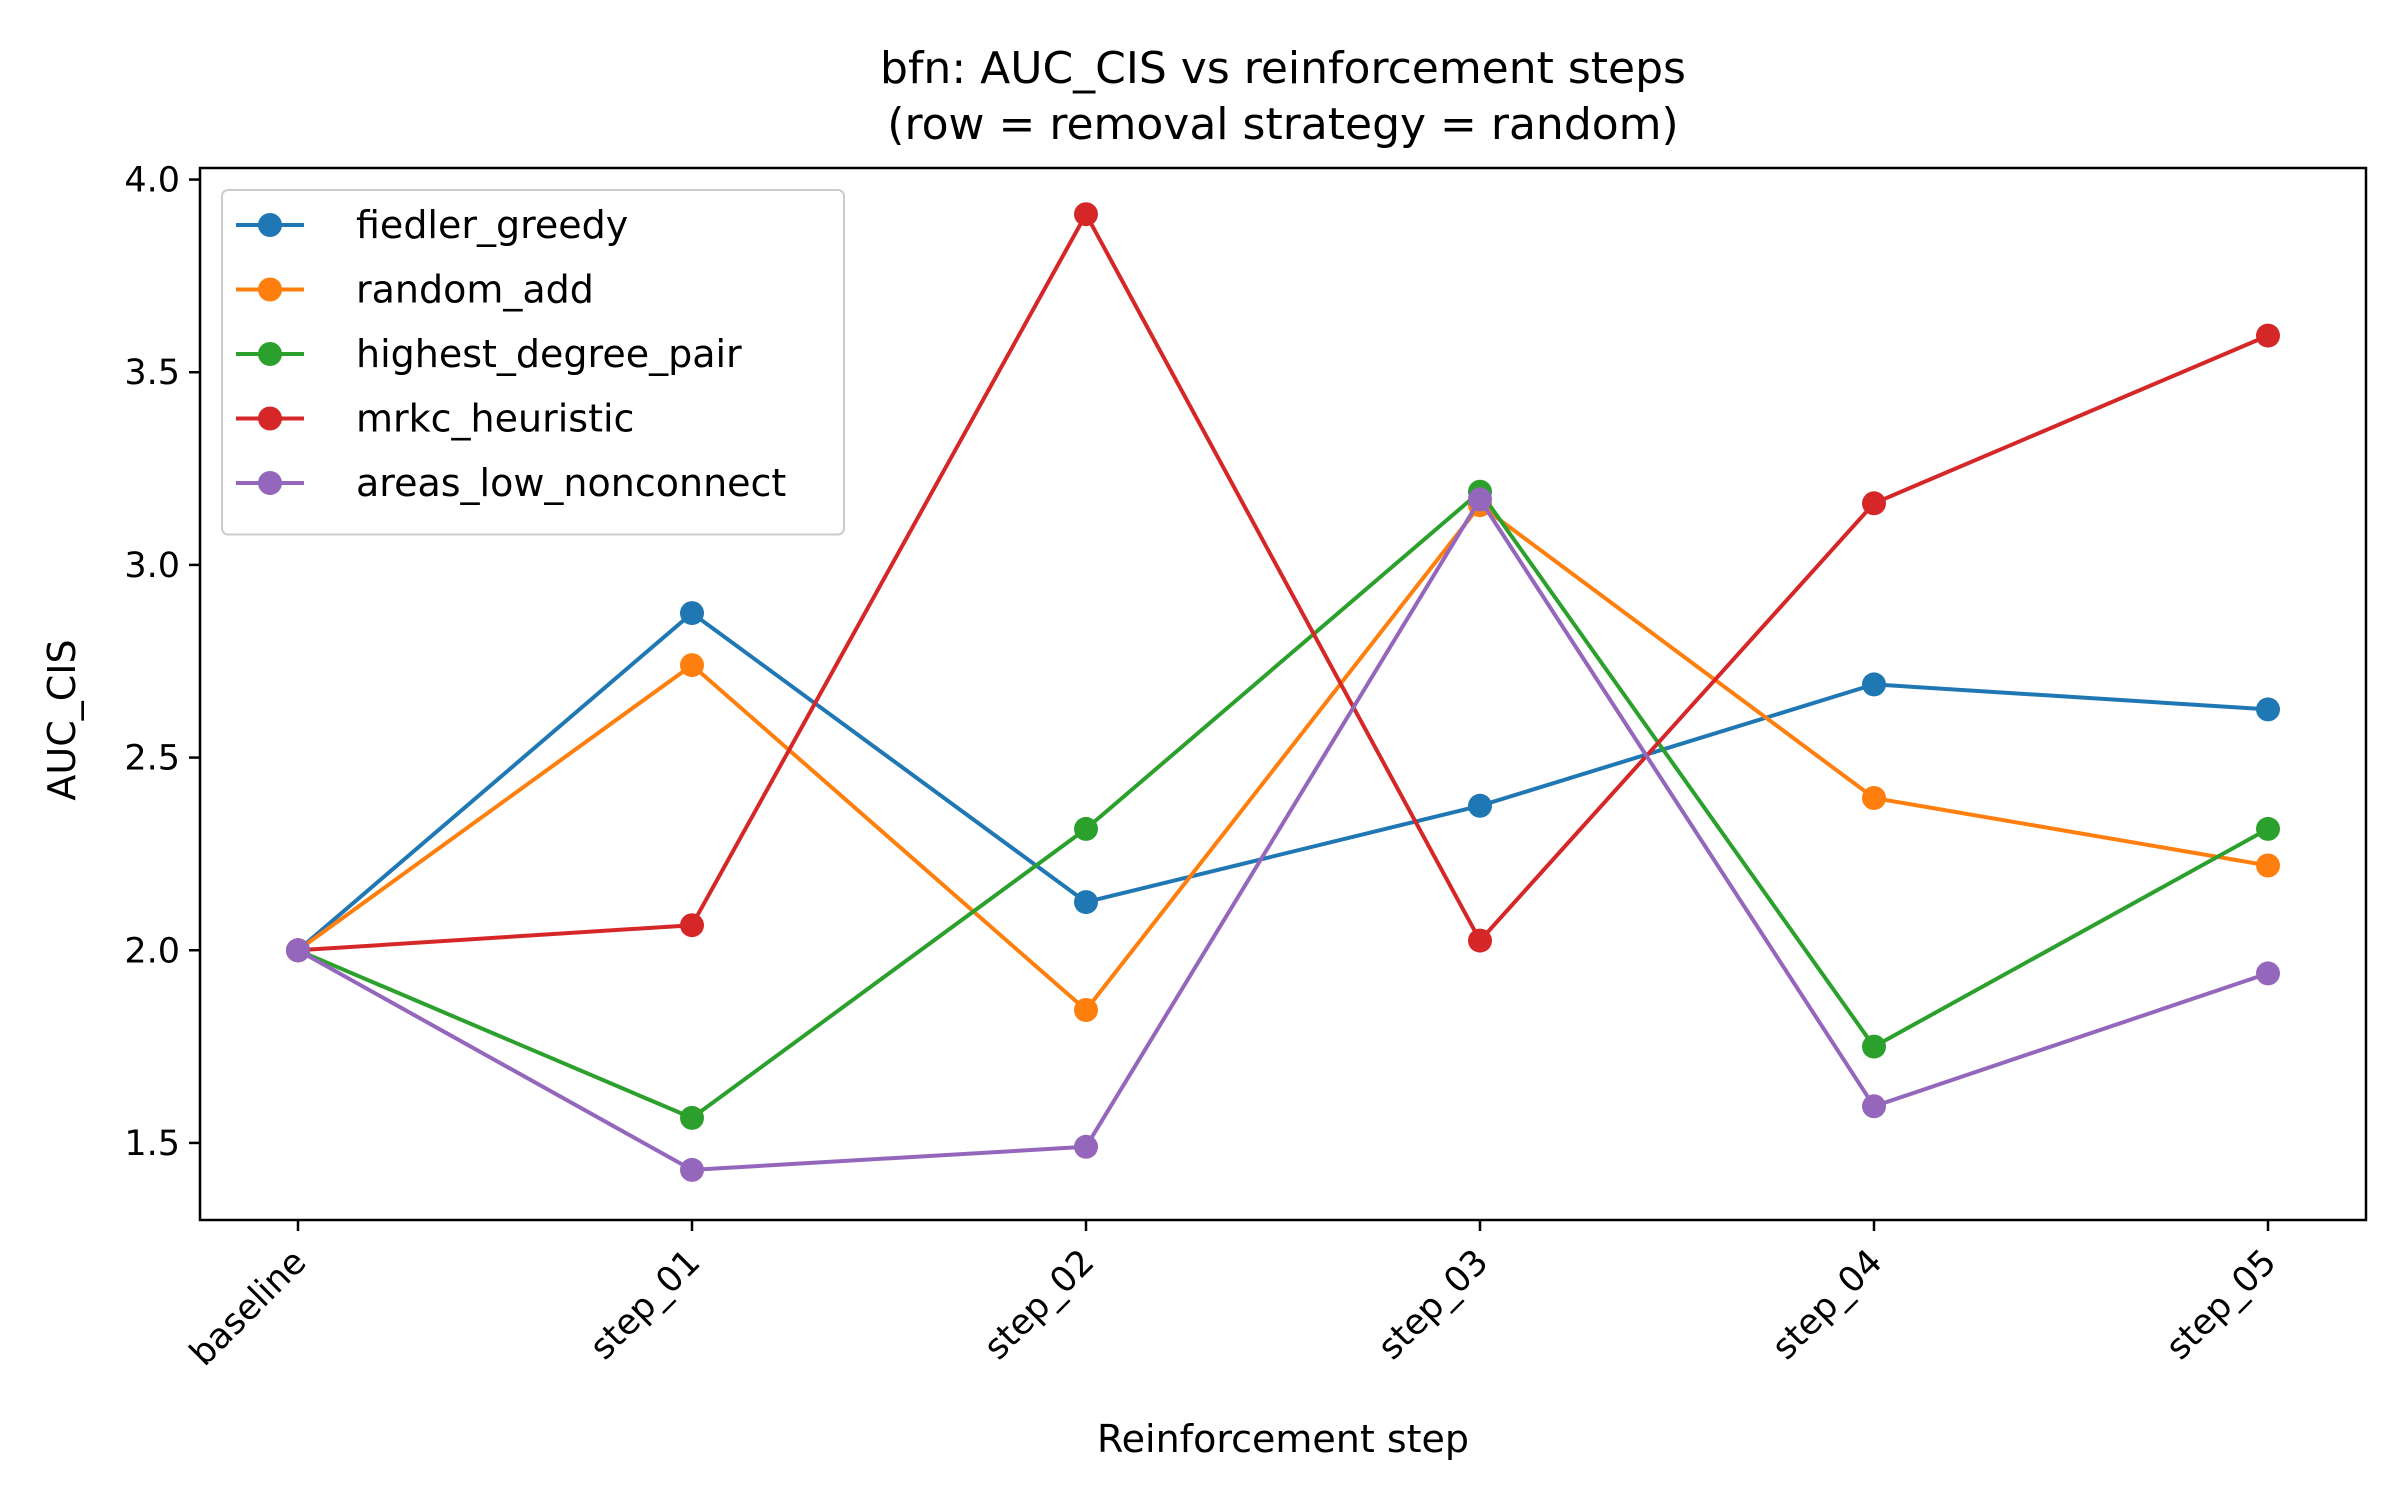  I want to click on y-axis-label: AUC_CIS, so click(62, 719).